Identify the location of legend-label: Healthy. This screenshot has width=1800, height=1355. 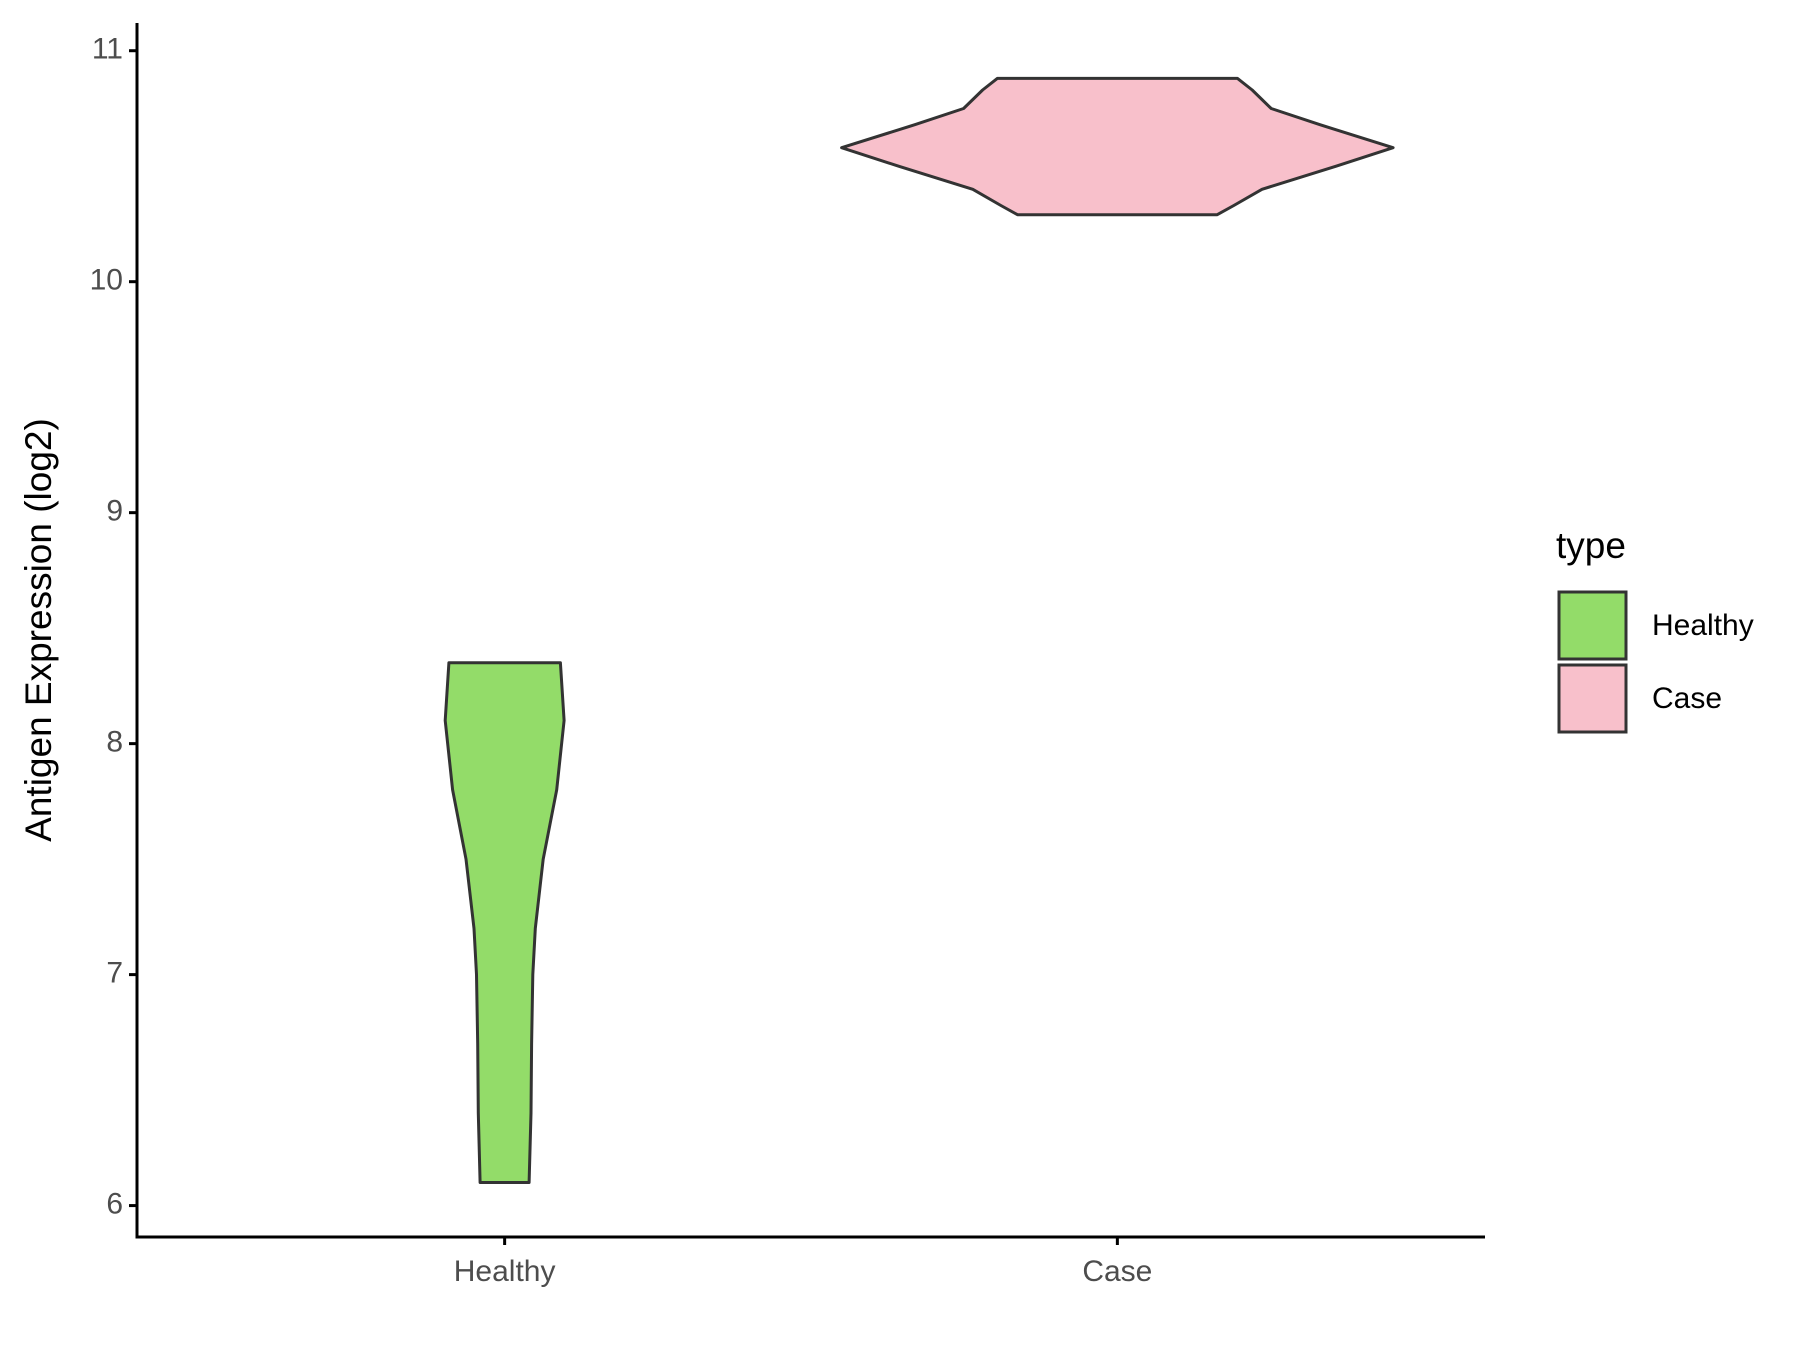
(1703, 625).